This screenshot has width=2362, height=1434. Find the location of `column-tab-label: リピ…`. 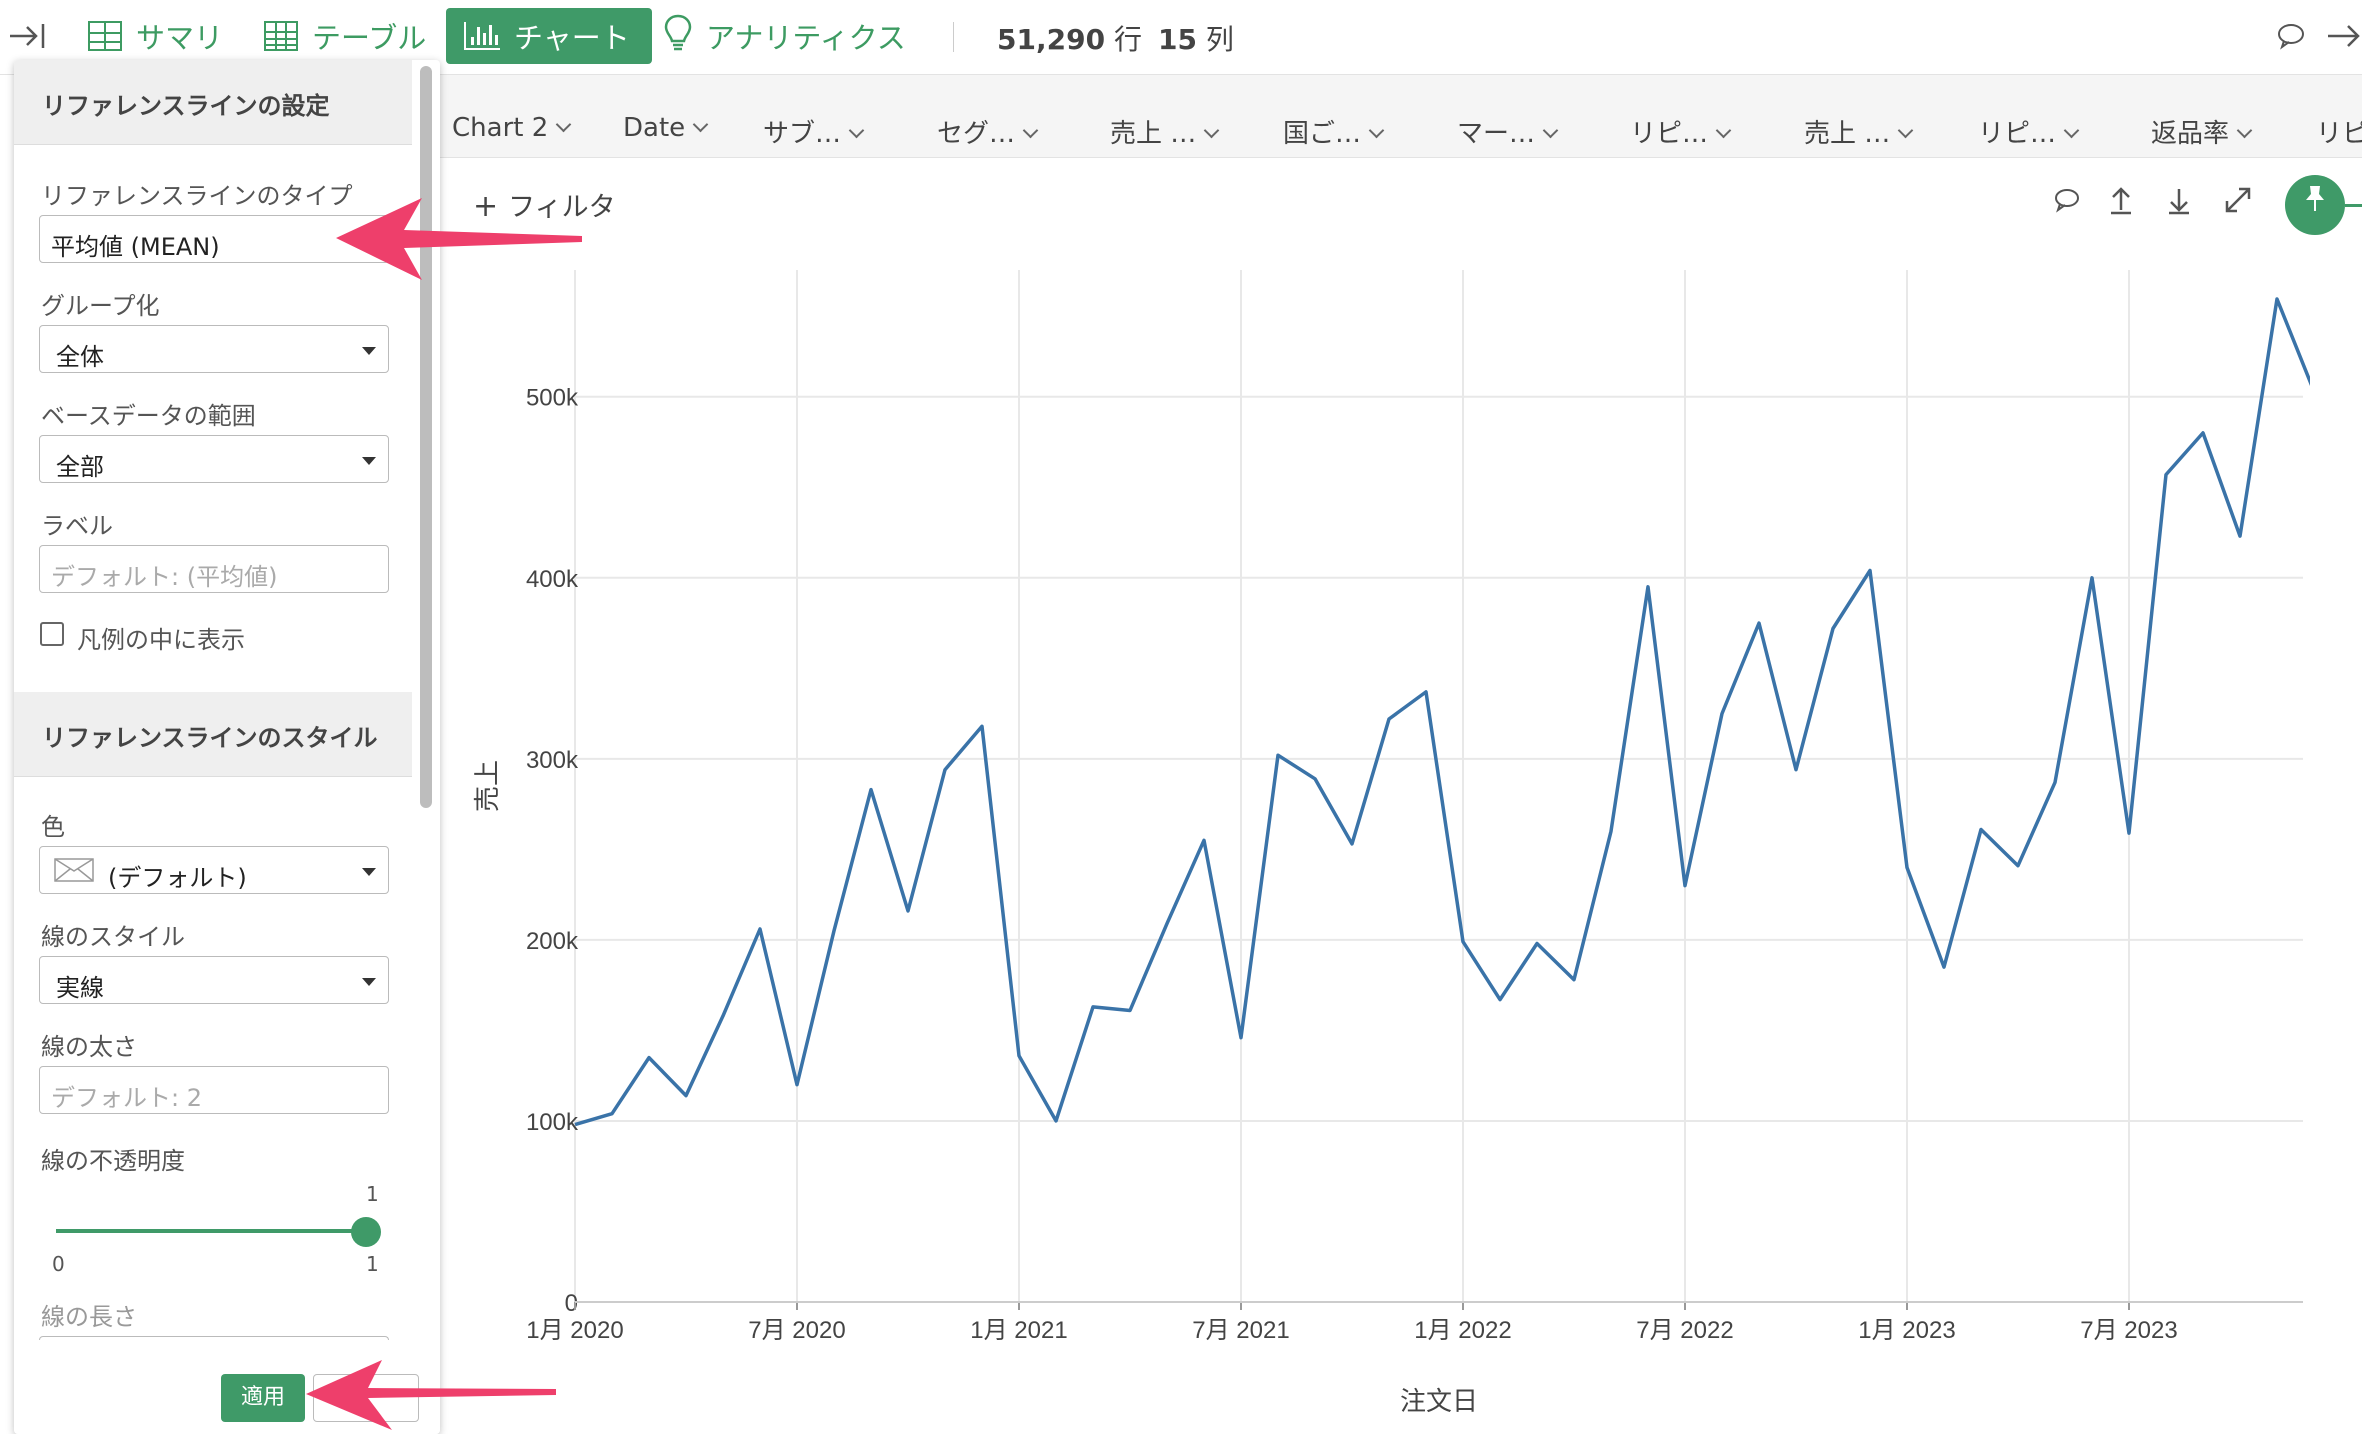

column-tab-label: リピ… is located at coordinates (1669, 134).